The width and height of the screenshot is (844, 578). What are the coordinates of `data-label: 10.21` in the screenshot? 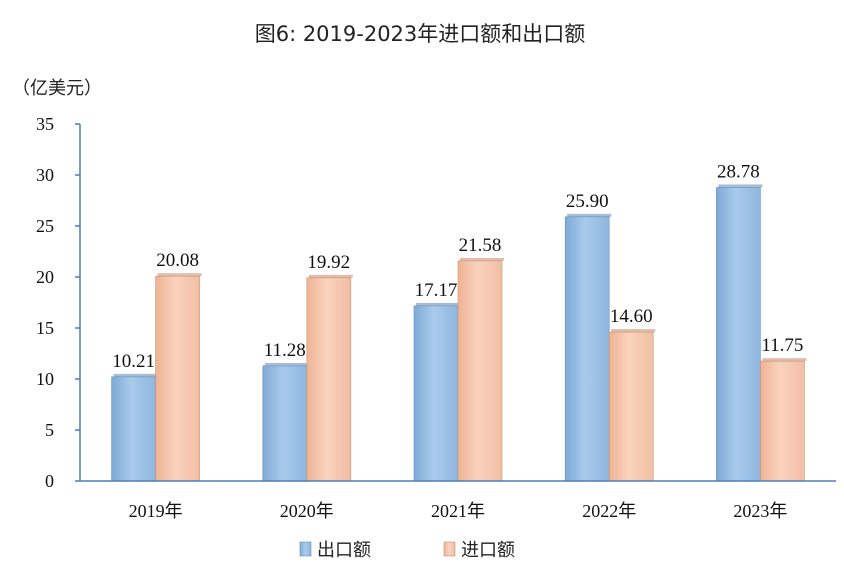 It's located at (133, 361).